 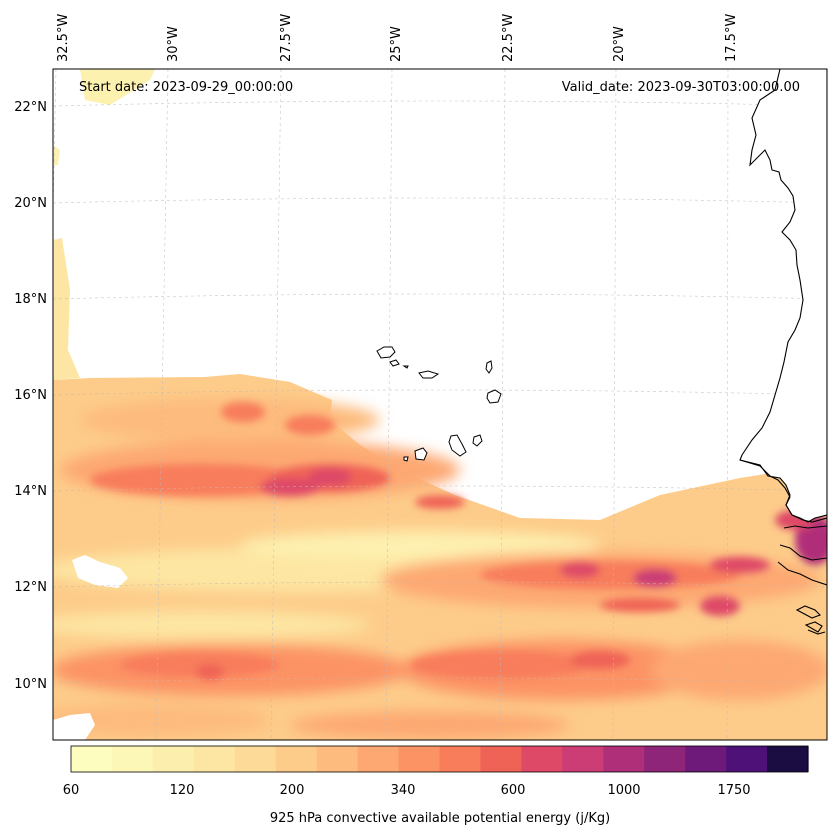 What do you see at coordinates (63, 38) in the screenshot?
I see `lon-label-32-5w: 32.5°W` at bounding box center [63, 38].